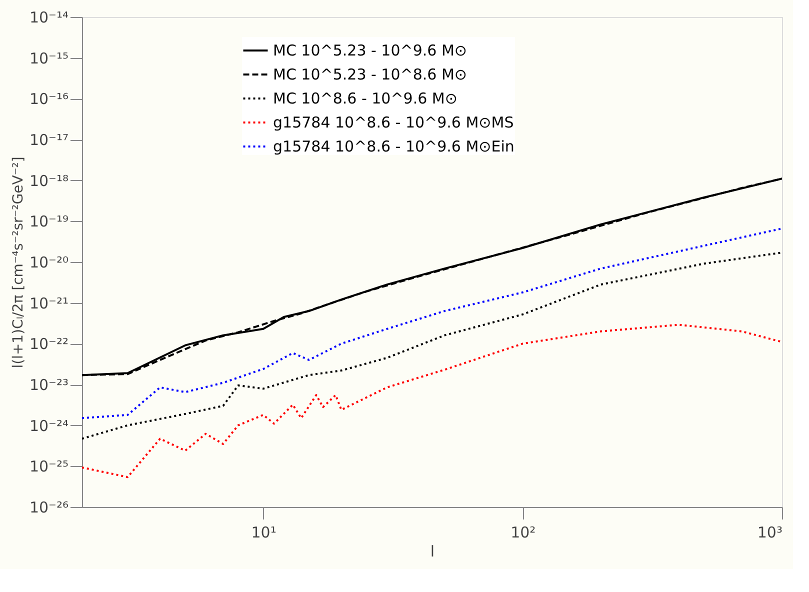  I want to click on x-tick-label: 10², so click(523, 533).